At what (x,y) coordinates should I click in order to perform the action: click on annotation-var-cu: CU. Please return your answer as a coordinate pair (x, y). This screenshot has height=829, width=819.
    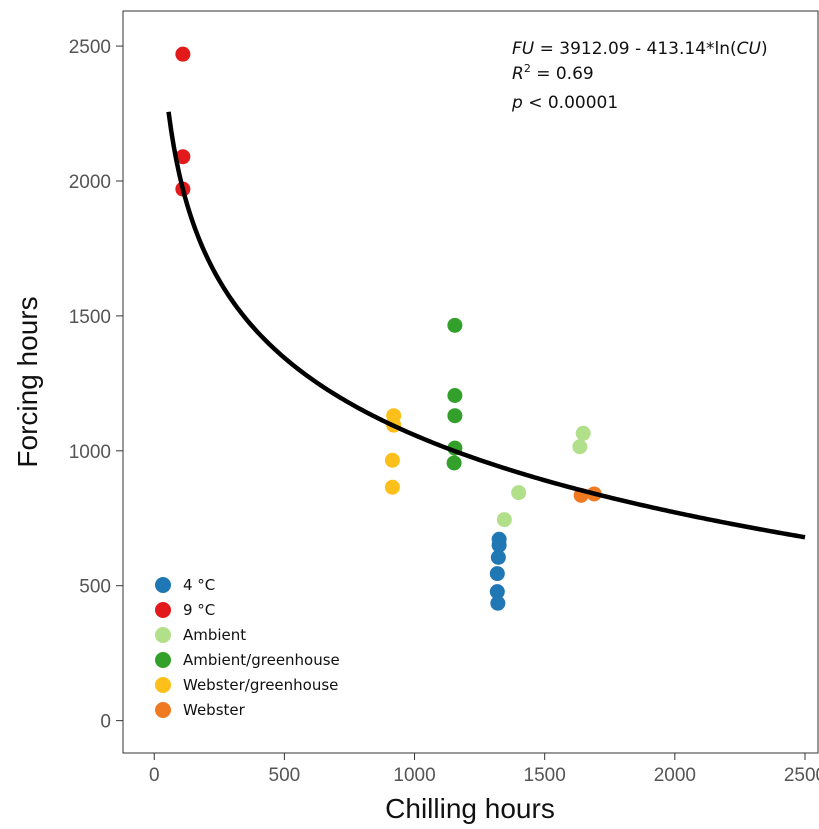
    Looking at the image, I should click on (749, 49).